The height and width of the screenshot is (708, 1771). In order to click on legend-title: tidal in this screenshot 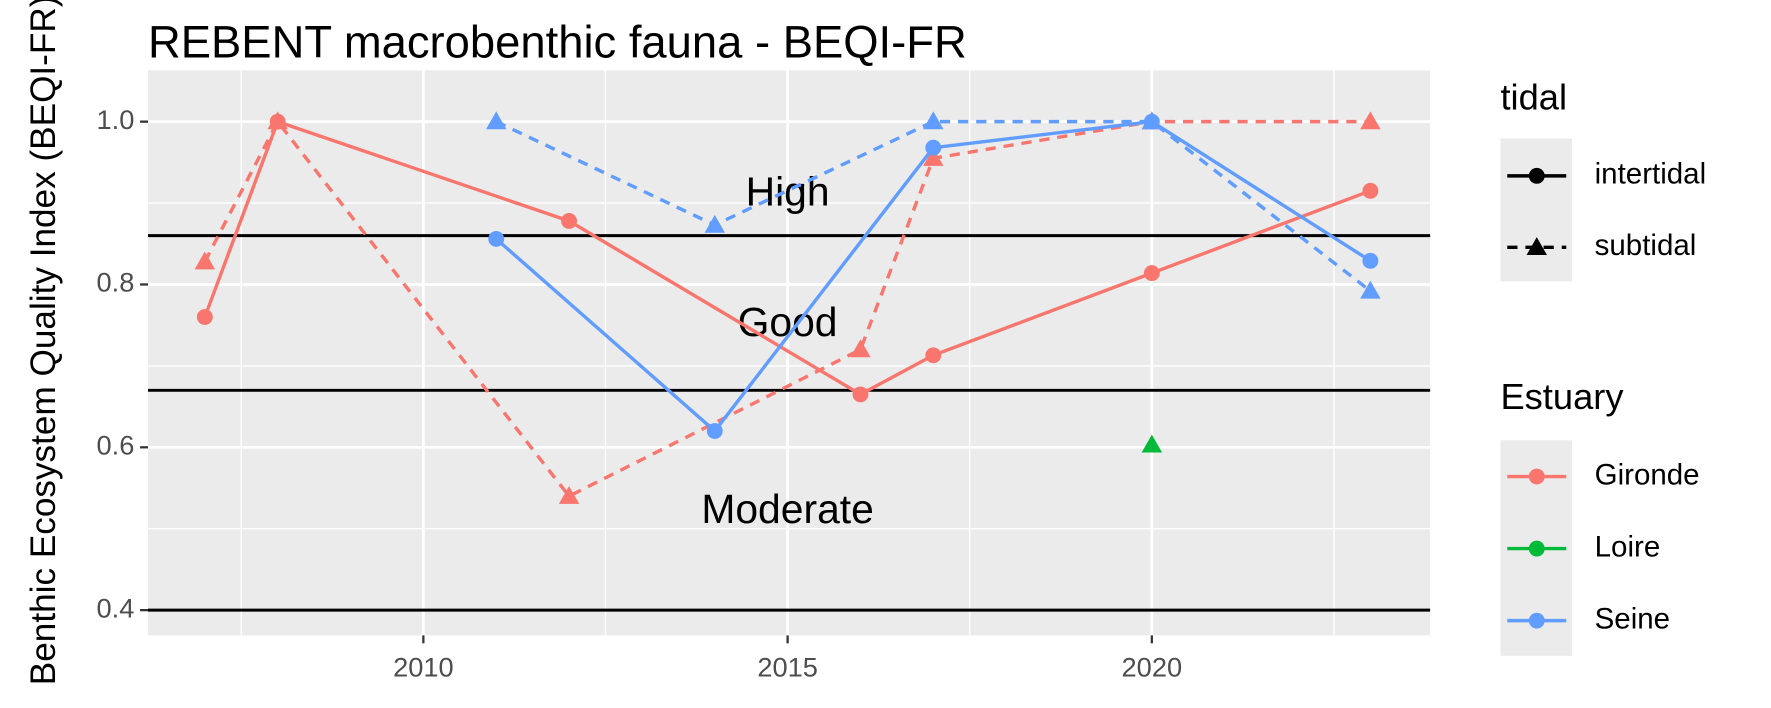, I will do `click(1533, 96)`.